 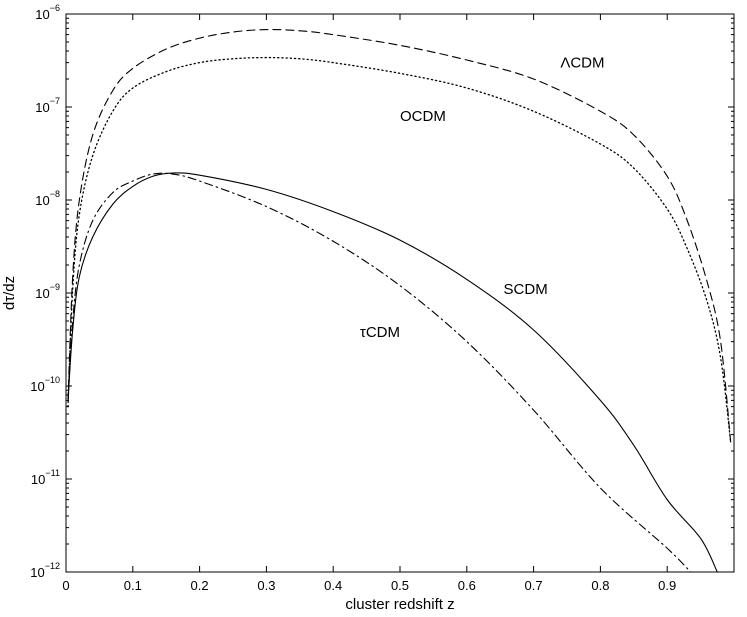 I want to click on y-tick-exponent: −6, so click(x=55, y=8).